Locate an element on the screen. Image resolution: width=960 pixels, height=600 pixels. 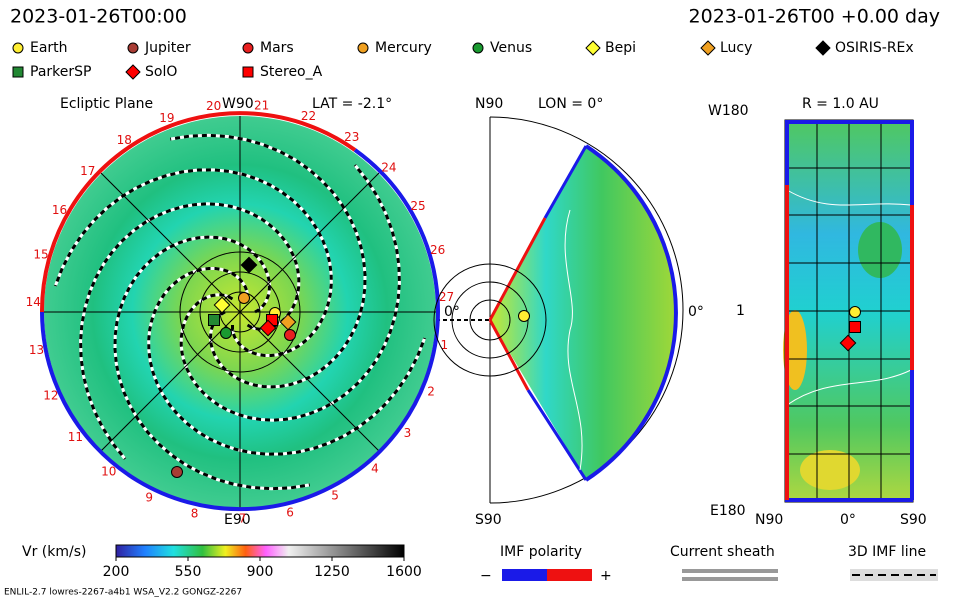
imf-positive is located at coordinates (569, 575).